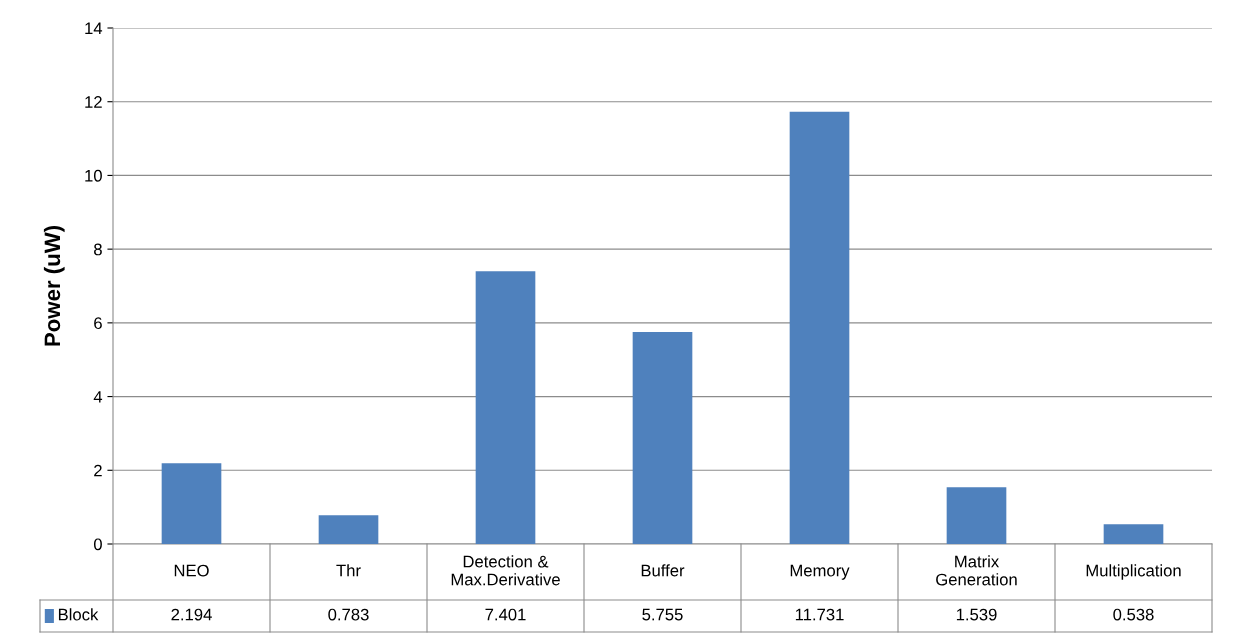 The height and width of the screenshot is (640, 1235). I want to click on y-tick-label: 6, so click(98, 323).